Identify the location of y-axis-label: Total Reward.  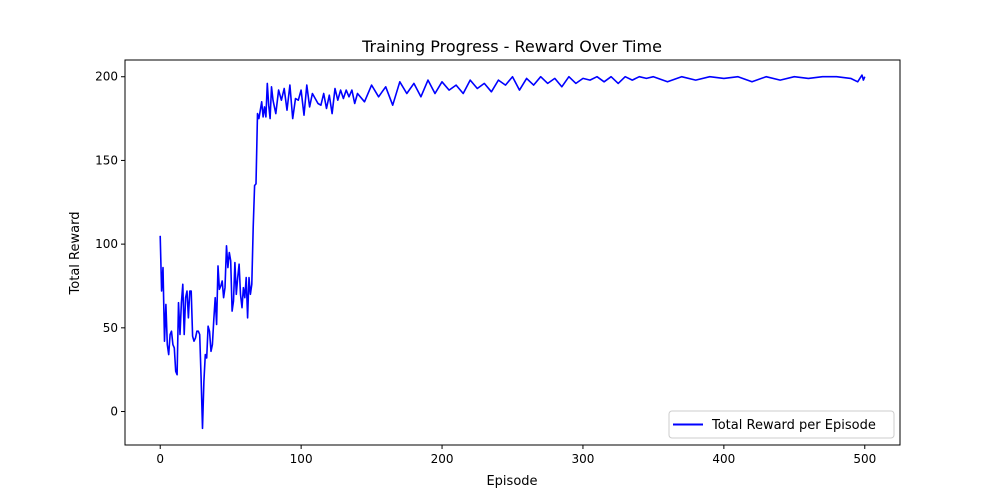
(75, 254).